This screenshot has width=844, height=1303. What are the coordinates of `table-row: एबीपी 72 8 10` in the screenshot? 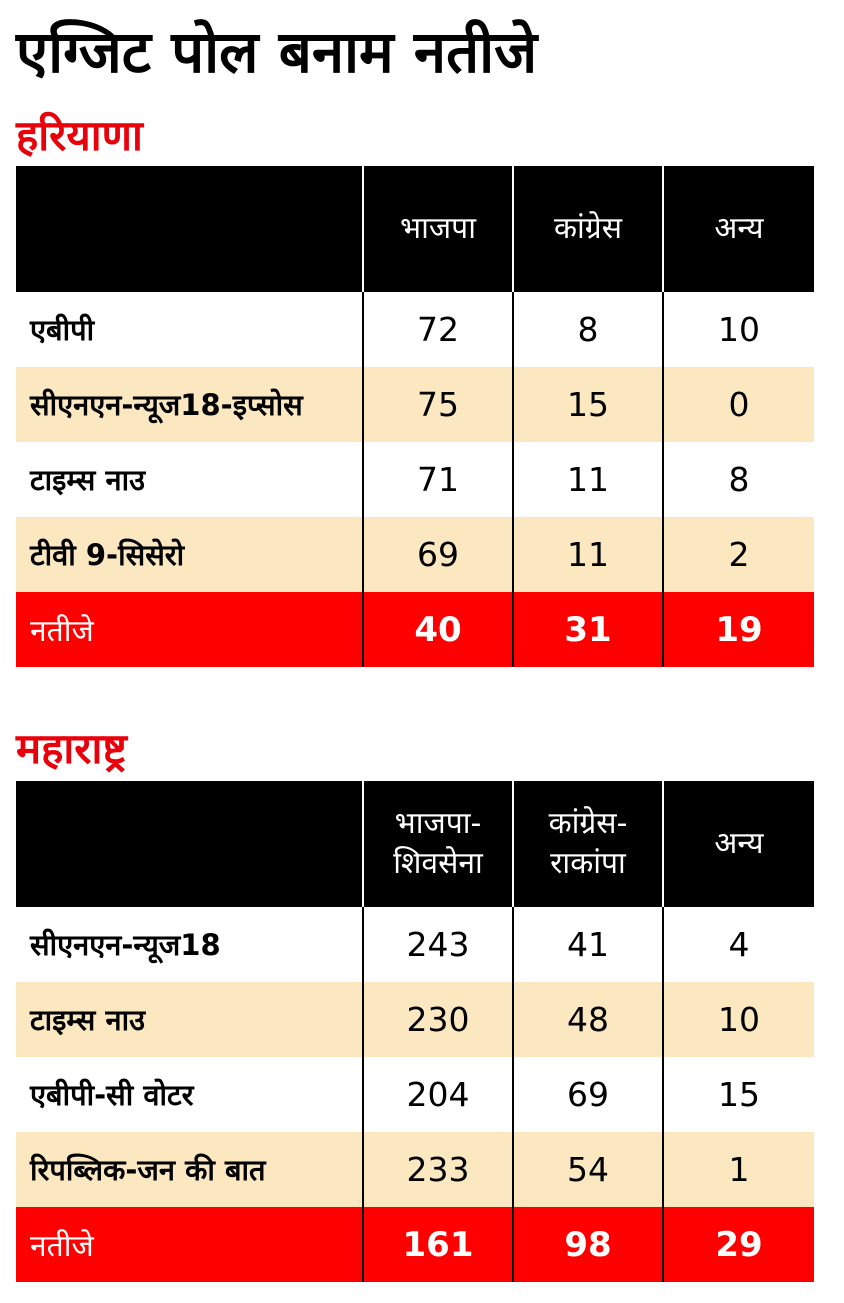 It's located at (415, 329).